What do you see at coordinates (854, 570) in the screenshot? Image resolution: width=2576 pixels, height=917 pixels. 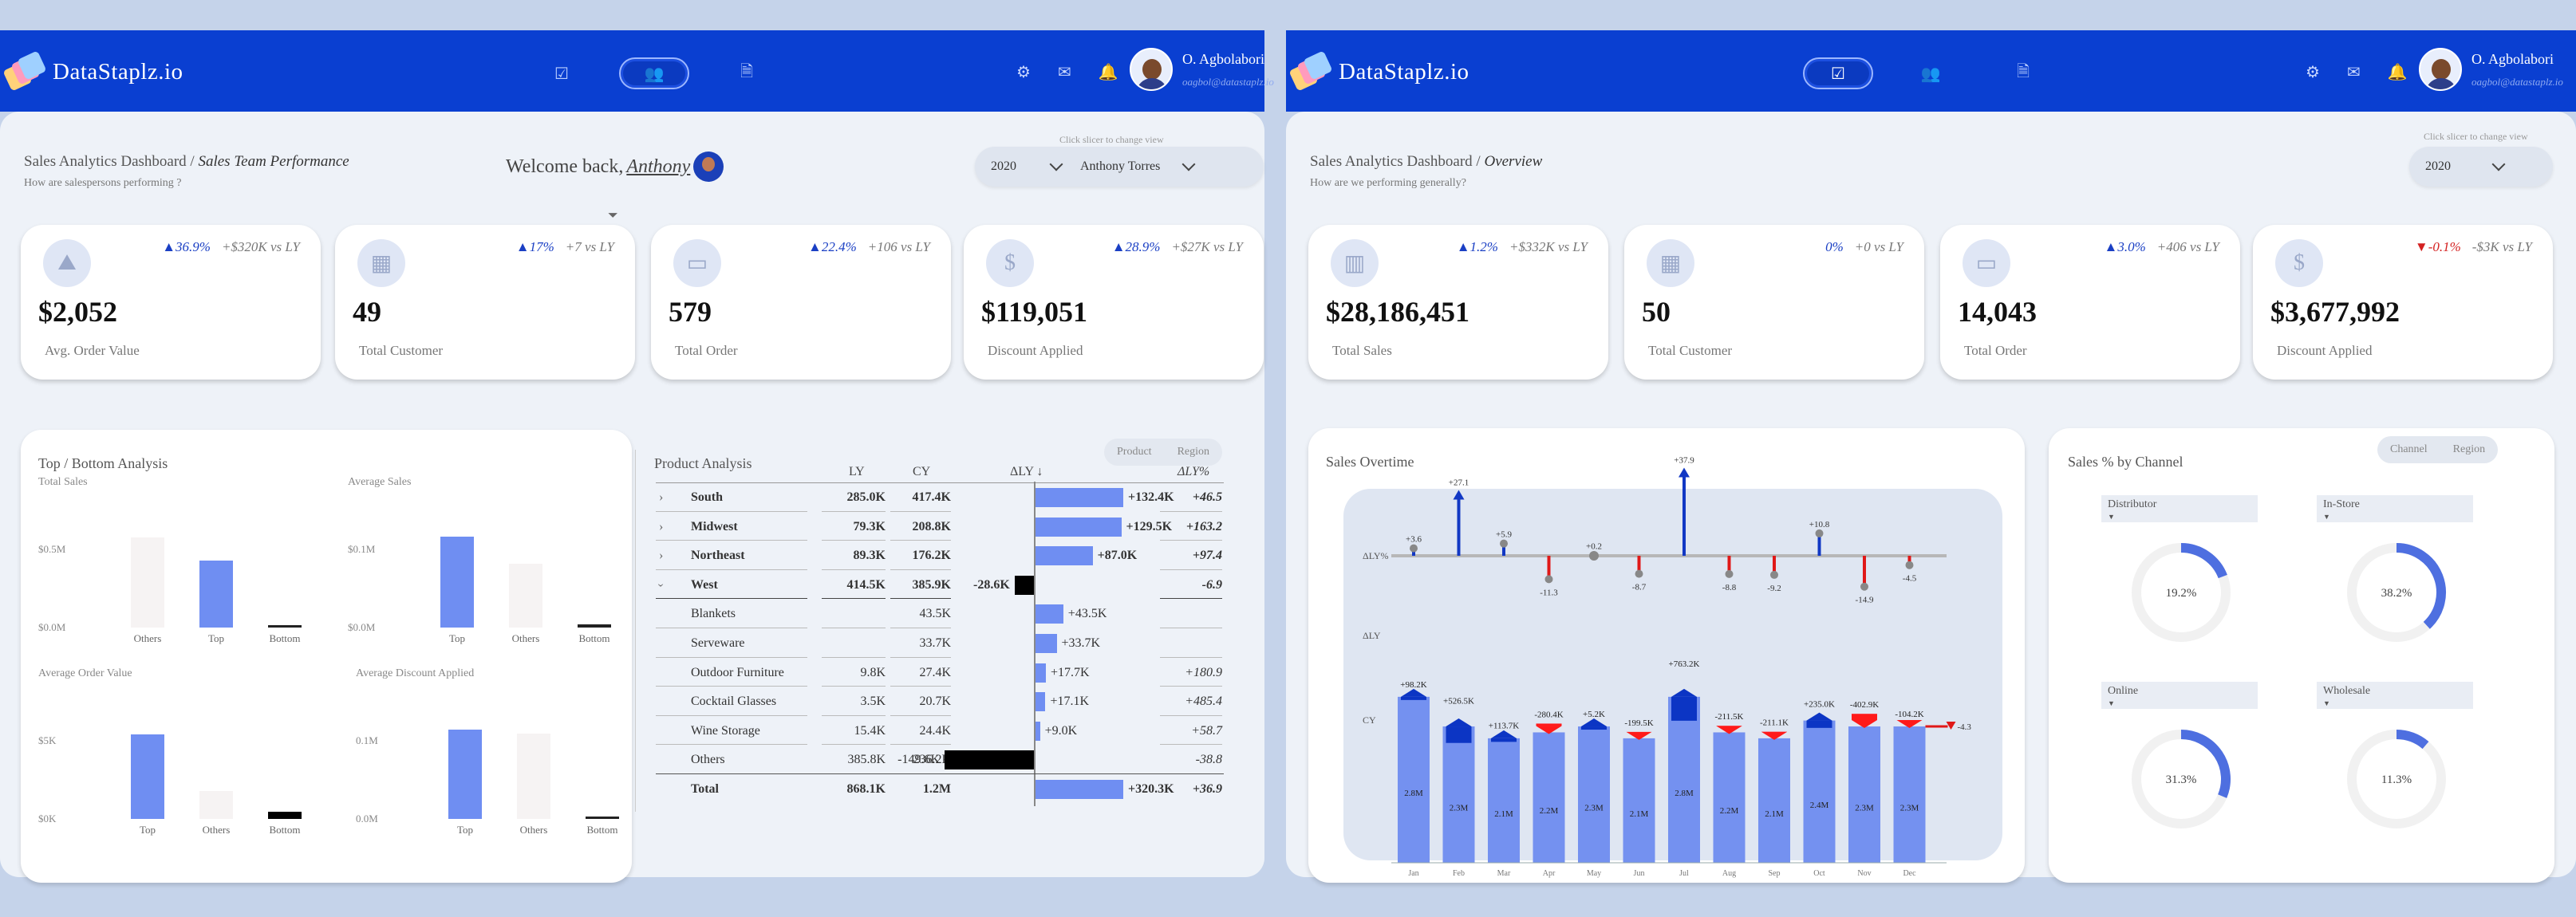 I see `divider` at bounding box center [854, 570].